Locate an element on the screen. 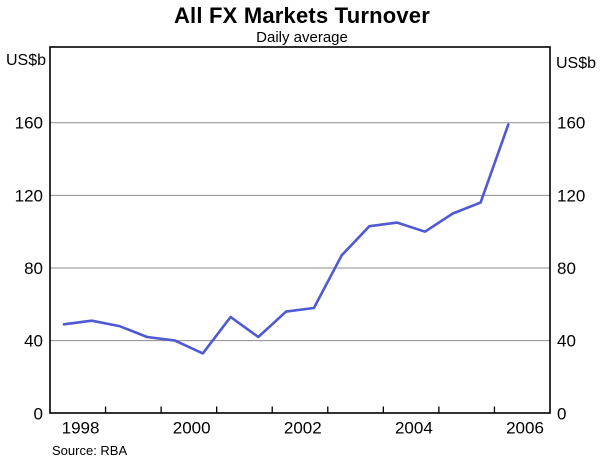 The height and width of the screenshot is (463, 604). y-axis-tick-label-right: 120 is located at coordinates (571, 195).